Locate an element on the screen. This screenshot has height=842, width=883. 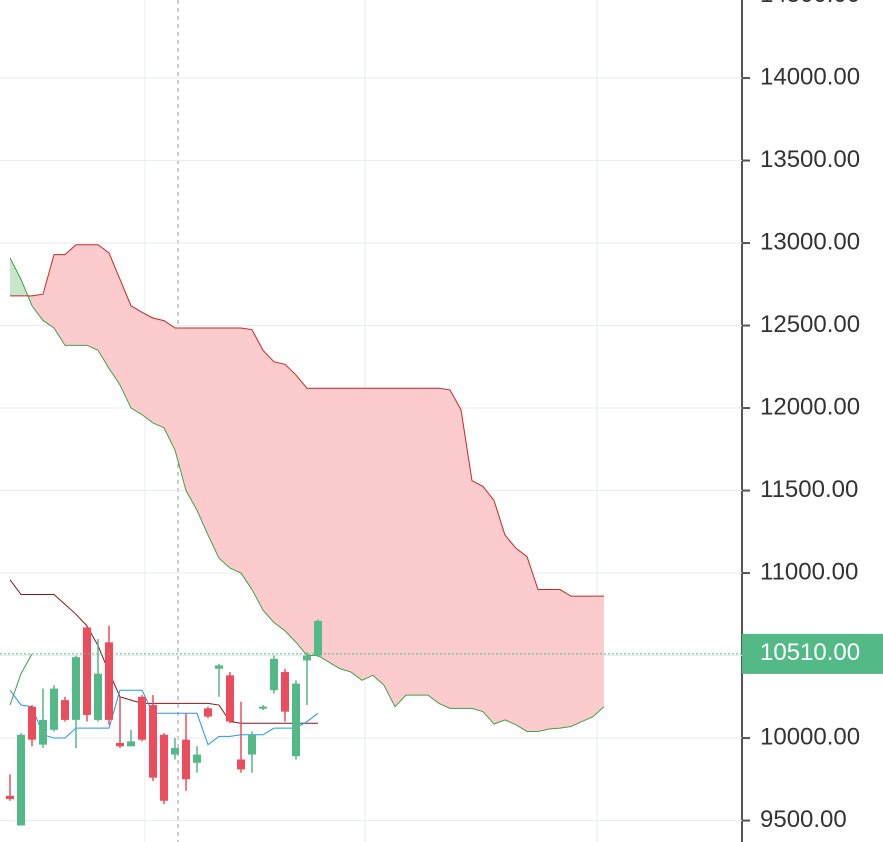
last-price-box is located at coordinates (812, 653).